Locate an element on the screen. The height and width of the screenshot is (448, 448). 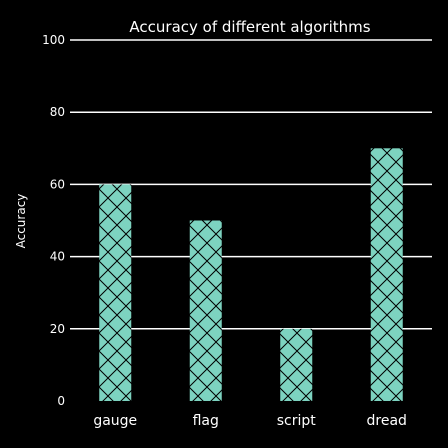
bar-flag is located at coordinates (205, 310).